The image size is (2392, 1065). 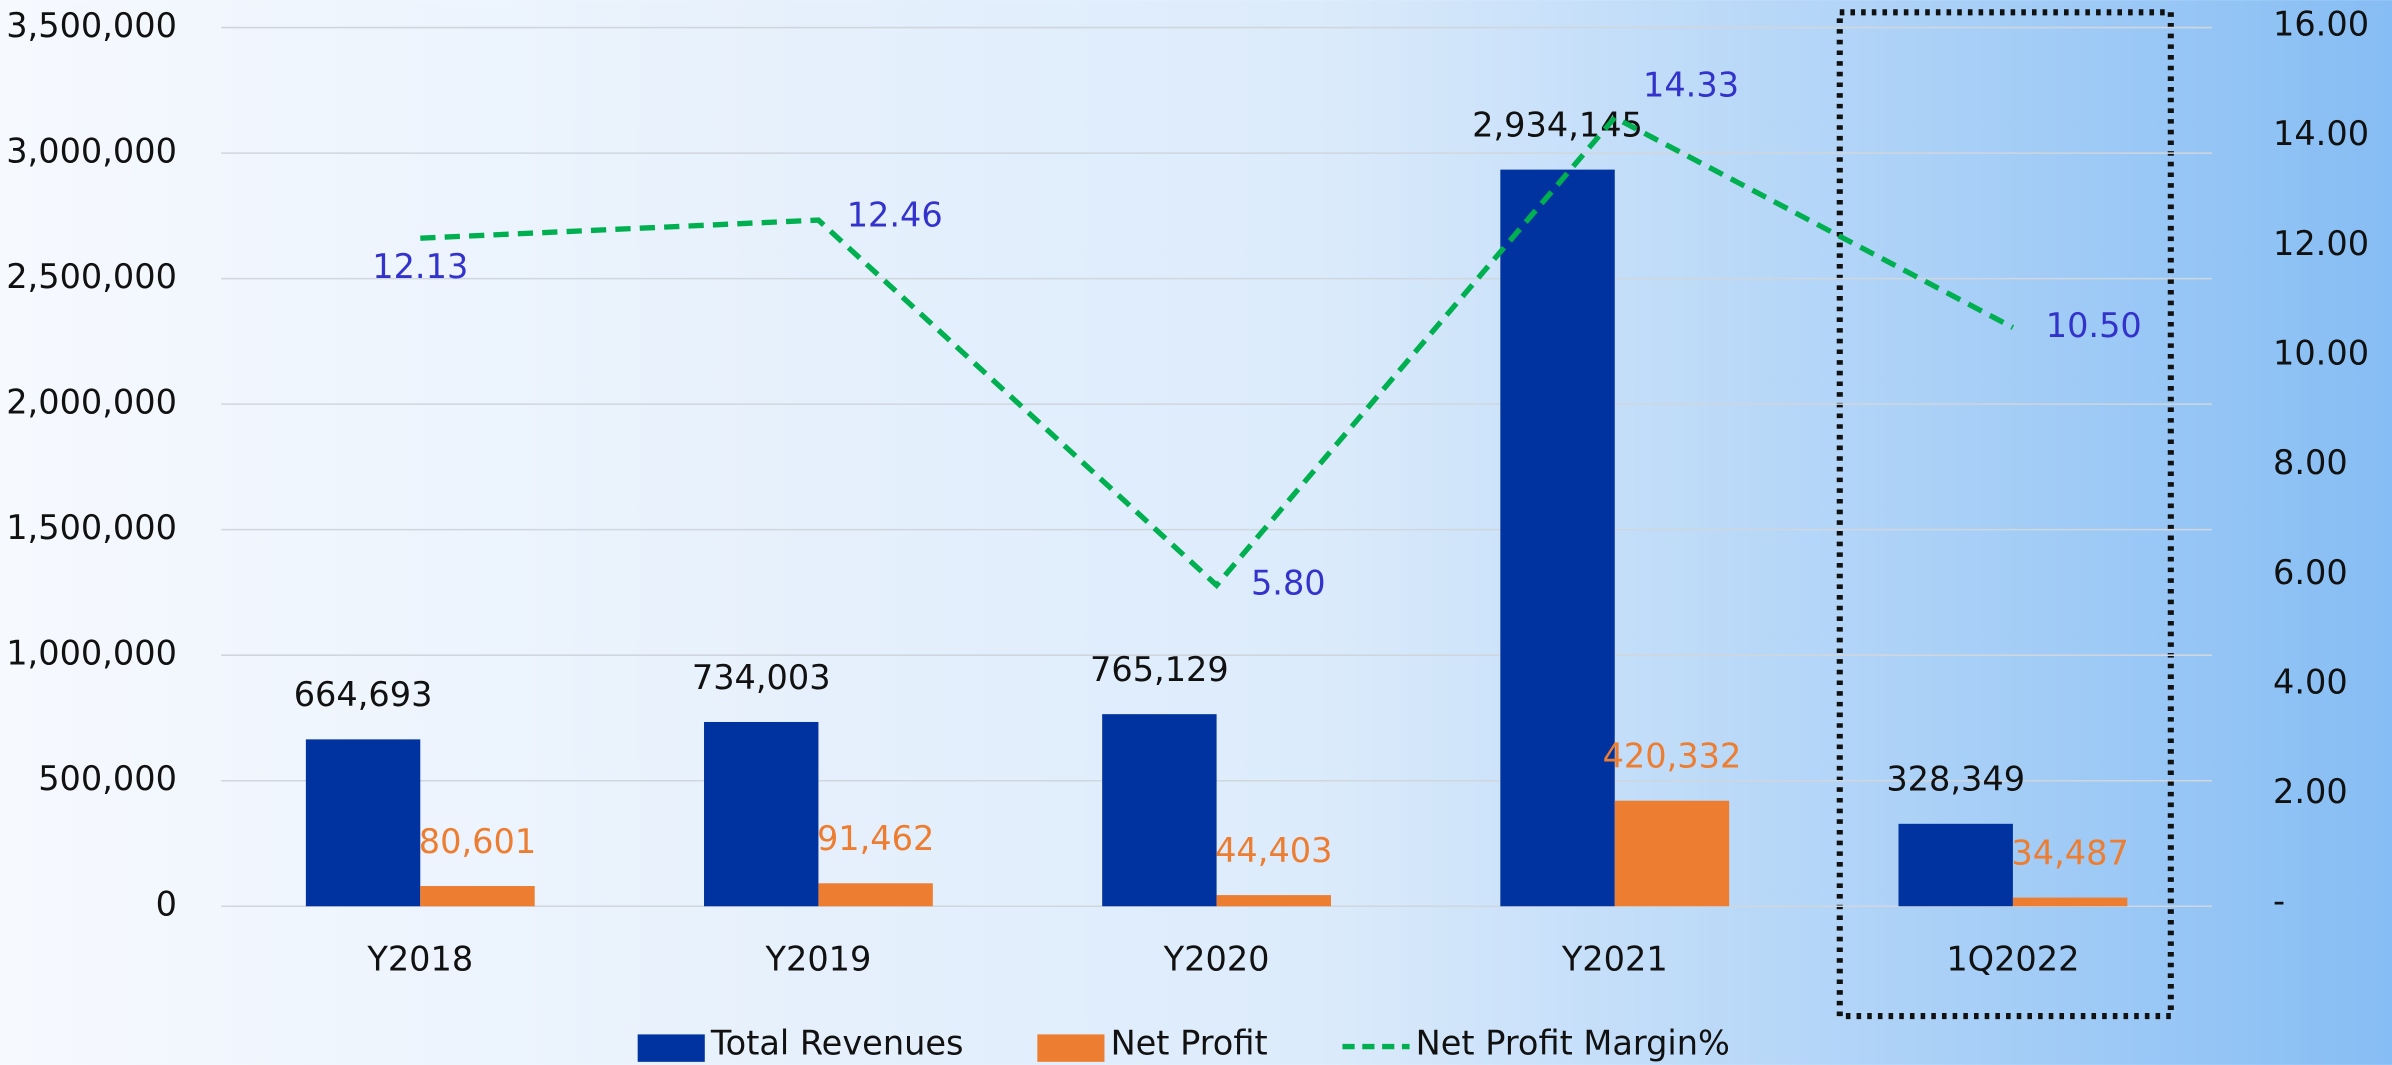 What do you see at coordinates (1955, 779) in the screenshot?
I see `data-label: 328,349` at bounding box center [1955, 779].